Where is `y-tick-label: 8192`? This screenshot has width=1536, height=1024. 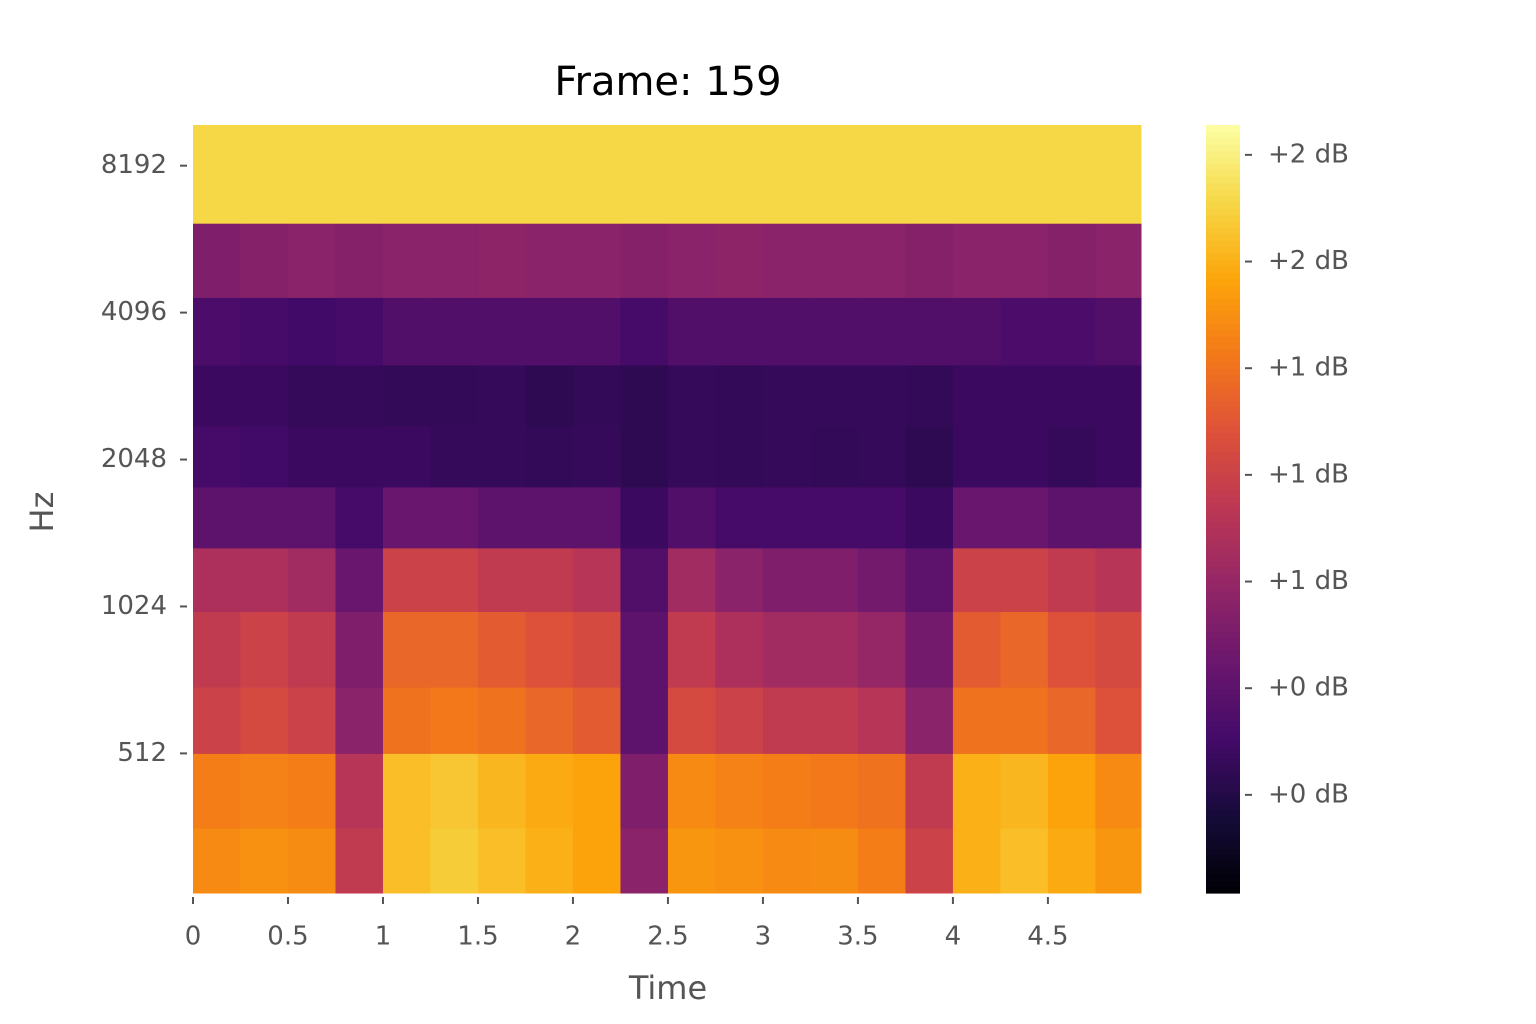 y-tick-label: 8192 is located at coordinates (134, 165).